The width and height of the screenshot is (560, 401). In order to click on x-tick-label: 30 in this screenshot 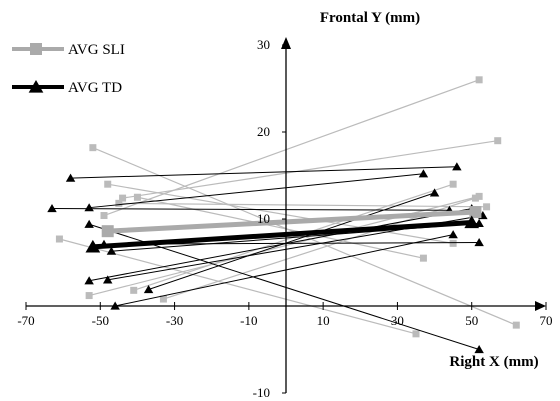, I will do `click(397, 320)`.